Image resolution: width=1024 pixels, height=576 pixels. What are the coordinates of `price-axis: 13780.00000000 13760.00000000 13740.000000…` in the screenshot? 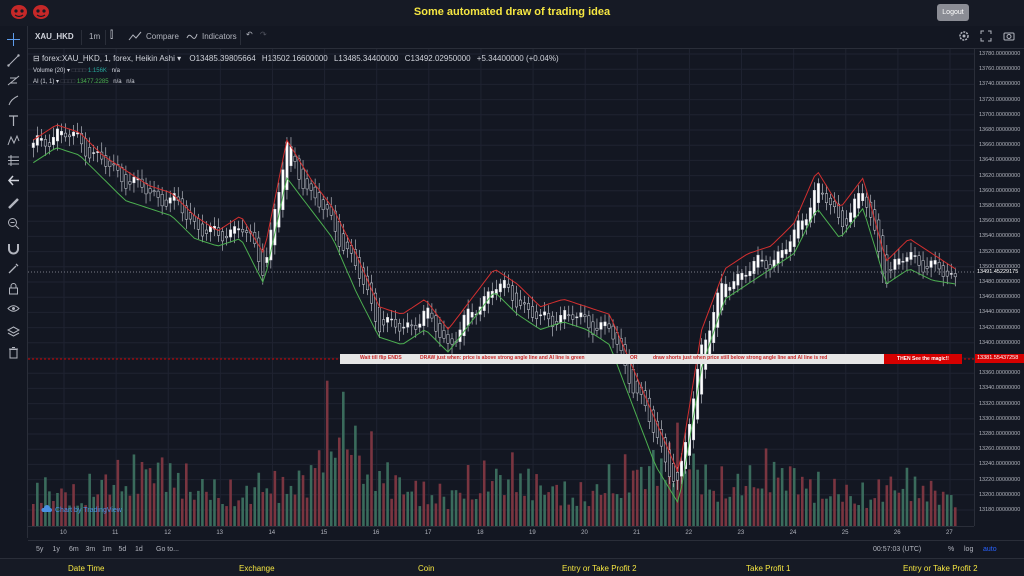 It's located at (999, 287).